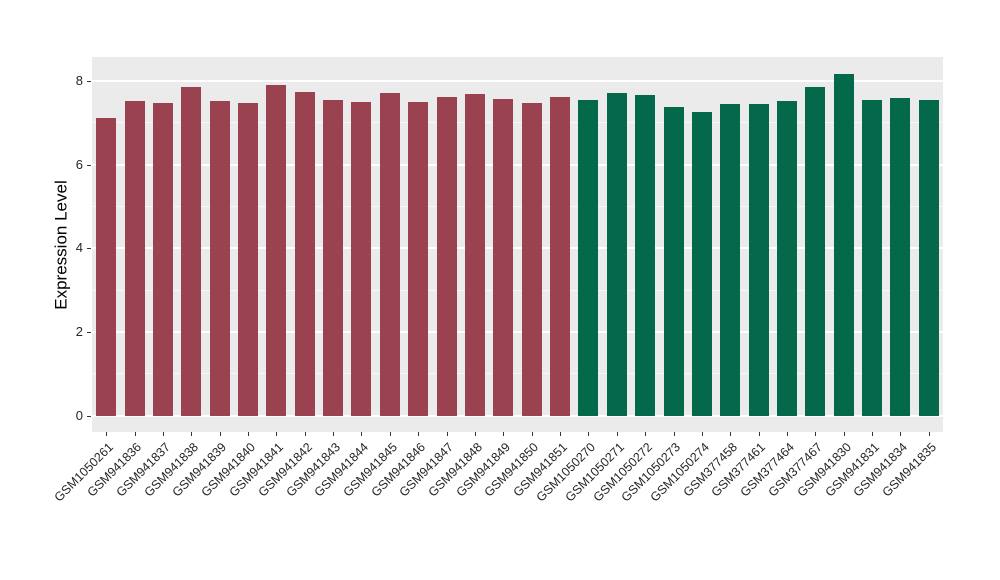 Image resolution: width=1000 pixels, height=580 pixels. I want to click on bar-GSM941850, so click(531, 259).